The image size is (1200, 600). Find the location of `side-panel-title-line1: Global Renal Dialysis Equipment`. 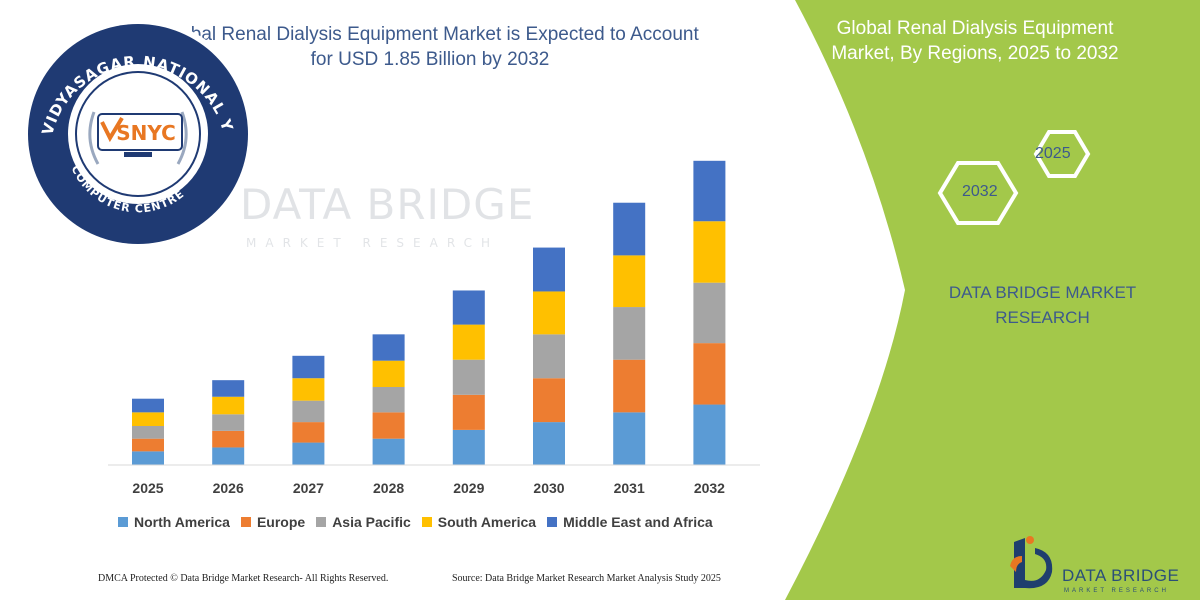

side-panel-title-line1: Global Renal Dialysis Equipment is located at coordinates (975, 28).